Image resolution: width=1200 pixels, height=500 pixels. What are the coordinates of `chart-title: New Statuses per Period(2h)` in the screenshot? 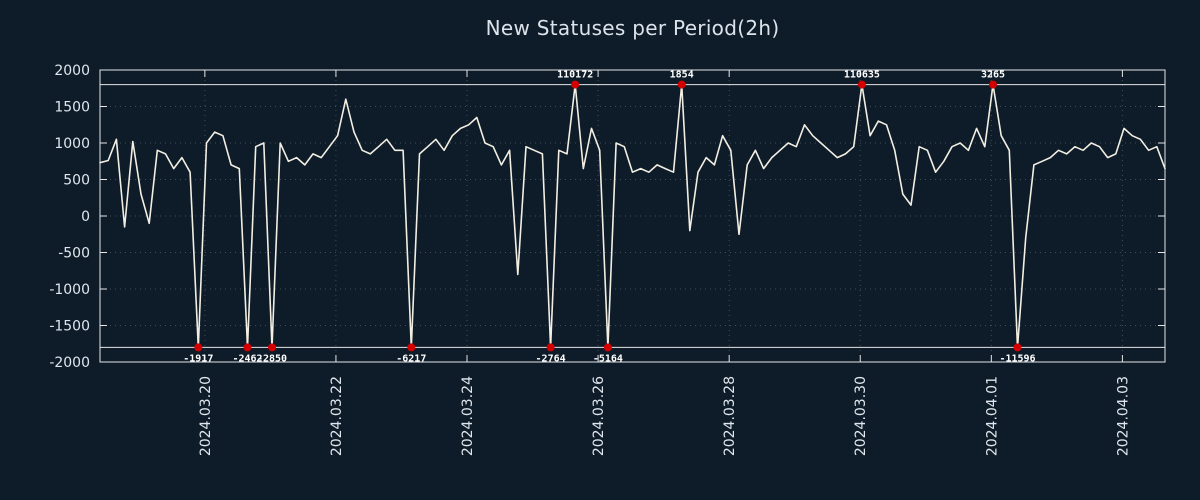 It's located at (632, 28).